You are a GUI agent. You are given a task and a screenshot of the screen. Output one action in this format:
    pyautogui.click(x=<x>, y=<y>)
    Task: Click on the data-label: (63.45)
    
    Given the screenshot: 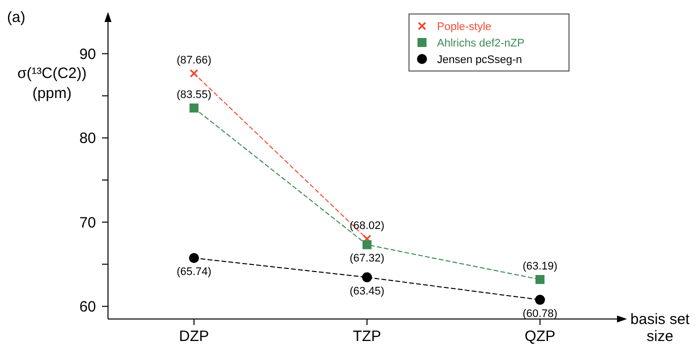 What is the action you would take?
    pyautogui.click(x=367, y=291)
    